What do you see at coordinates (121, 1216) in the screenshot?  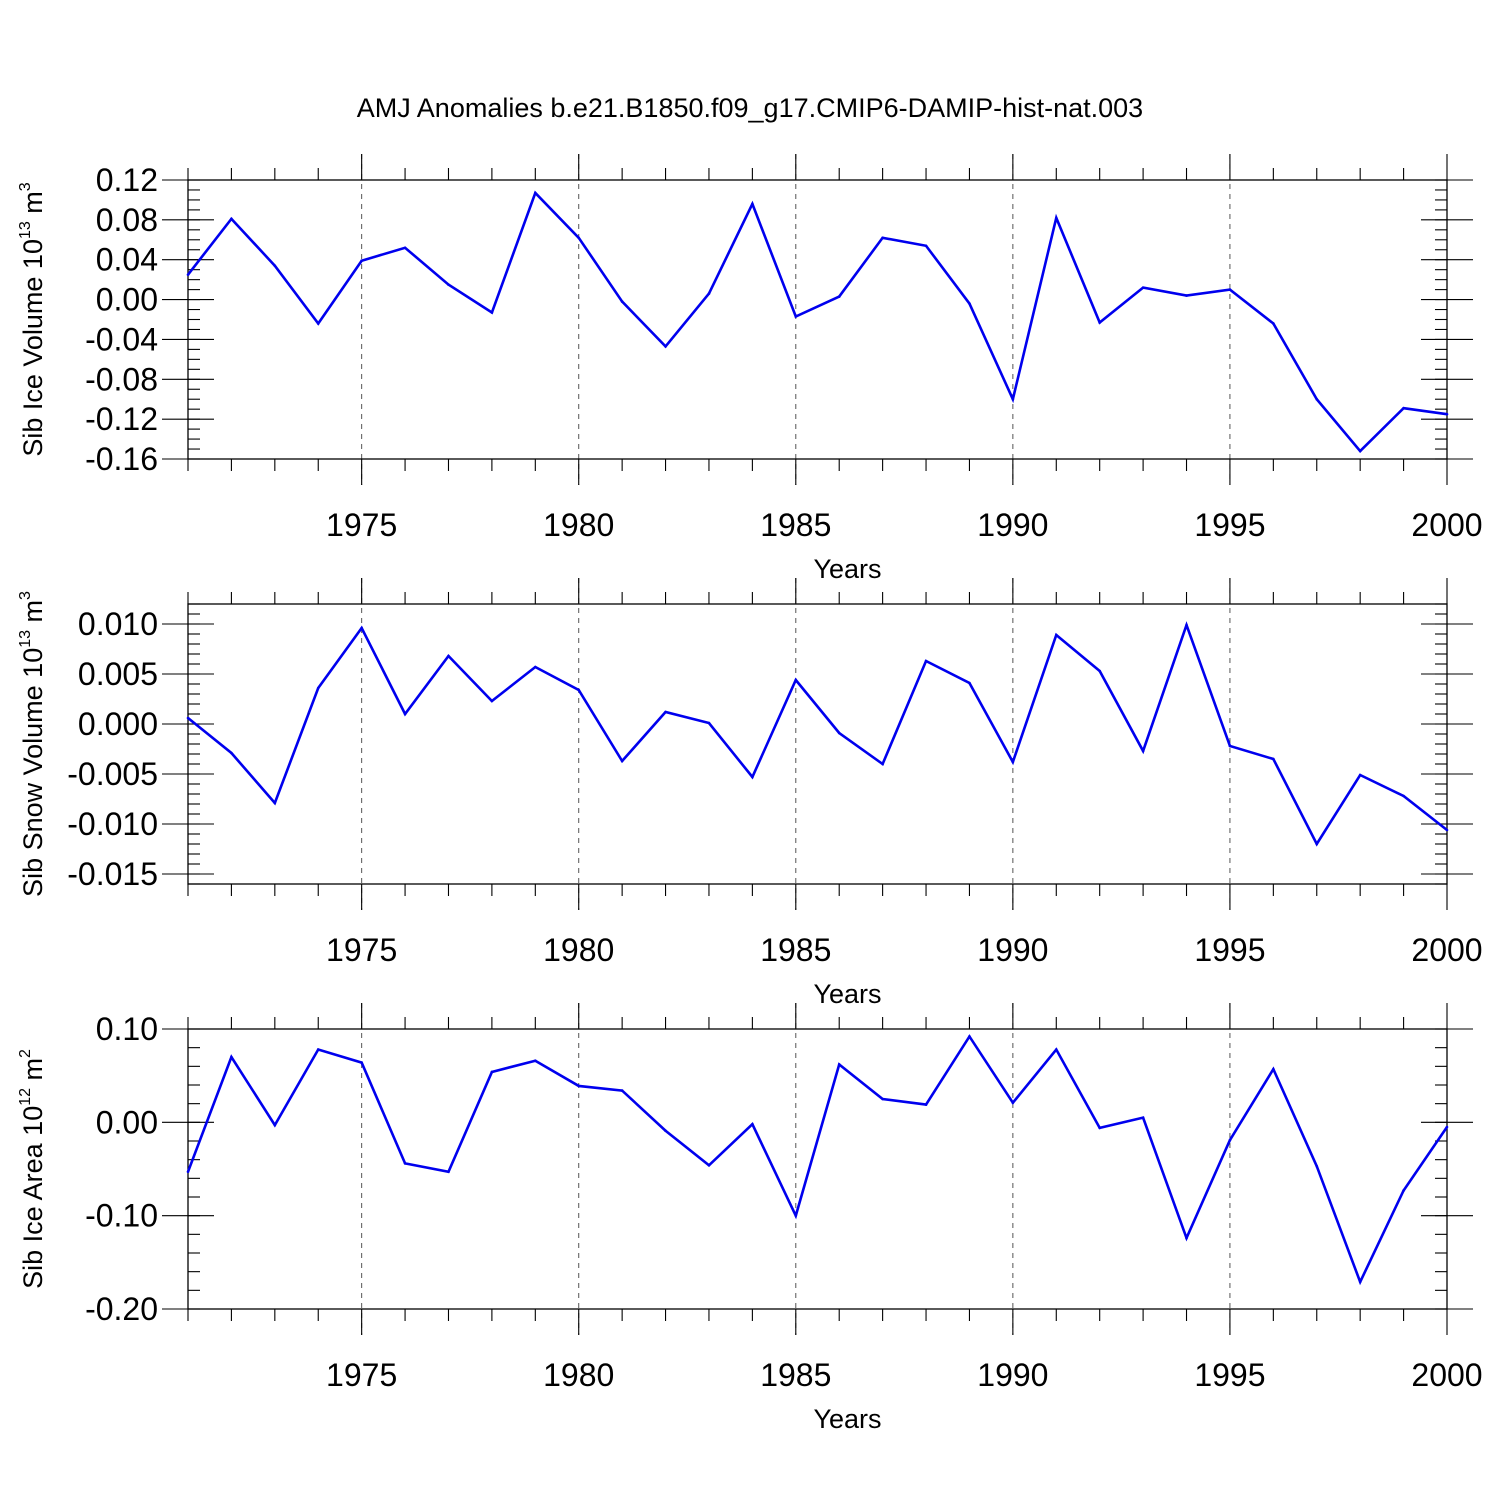 I see `y-tick-label: -0.10` at bounding box center [121, 1216].